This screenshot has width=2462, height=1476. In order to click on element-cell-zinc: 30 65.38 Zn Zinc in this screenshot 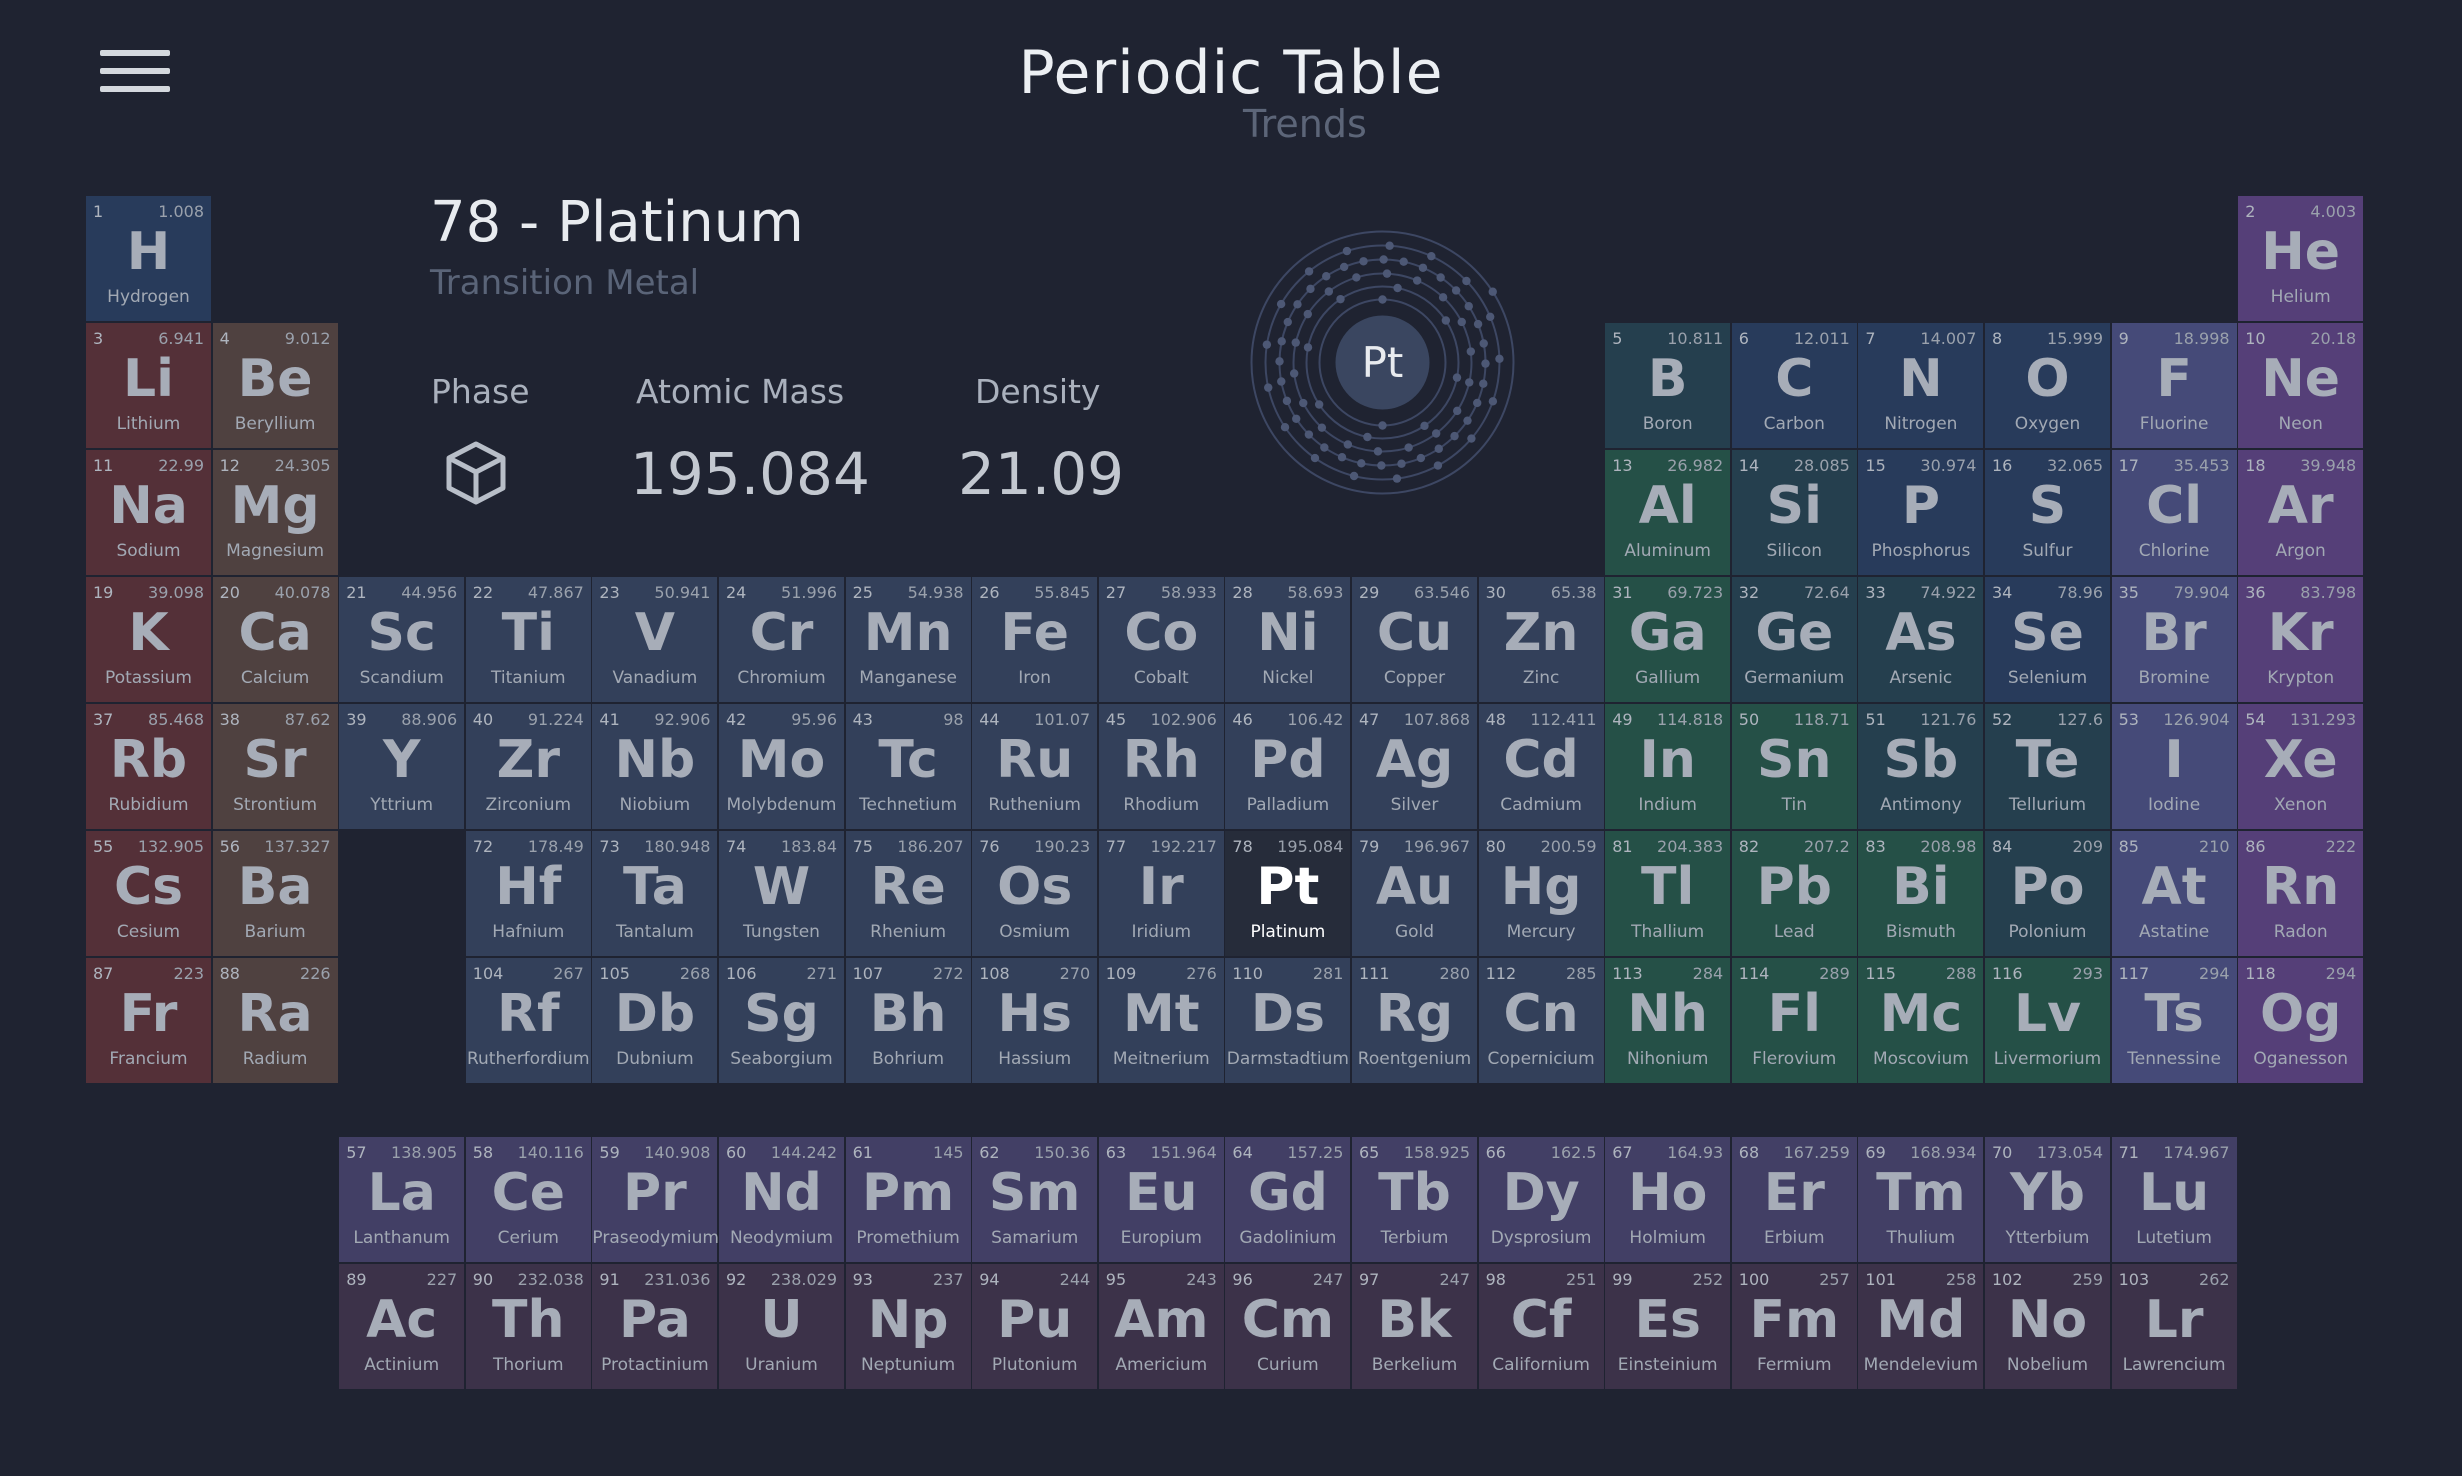, I will do `click(1541, 639)`.